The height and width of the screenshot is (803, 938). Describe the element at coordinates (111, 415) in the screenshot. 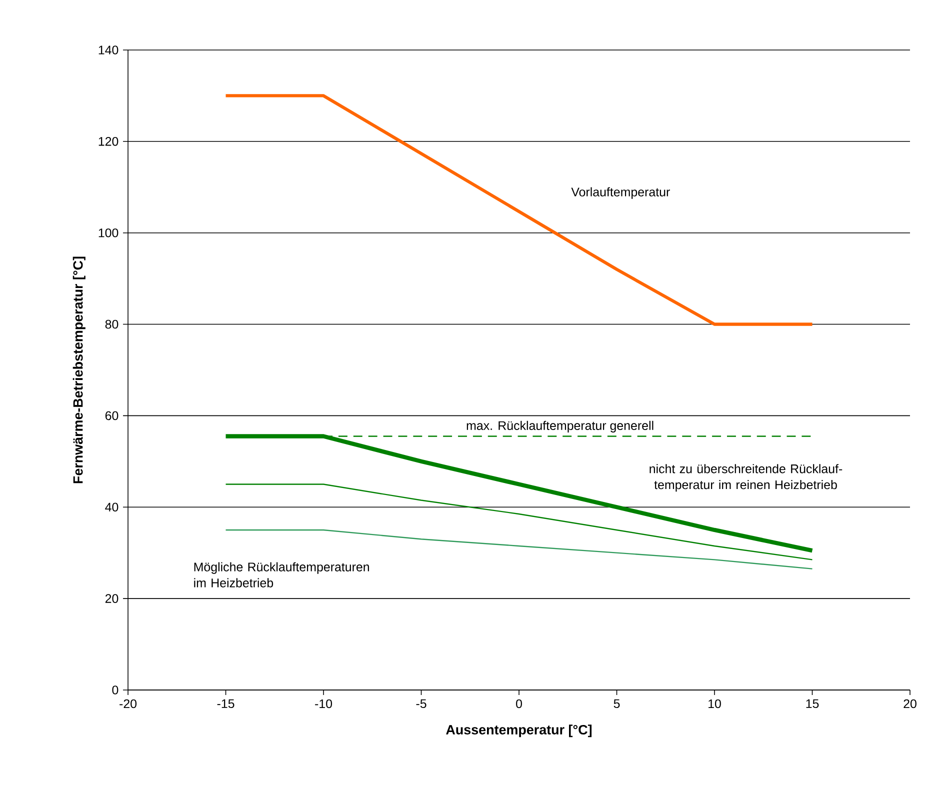

I see `y-tick-label: 60` at that location.